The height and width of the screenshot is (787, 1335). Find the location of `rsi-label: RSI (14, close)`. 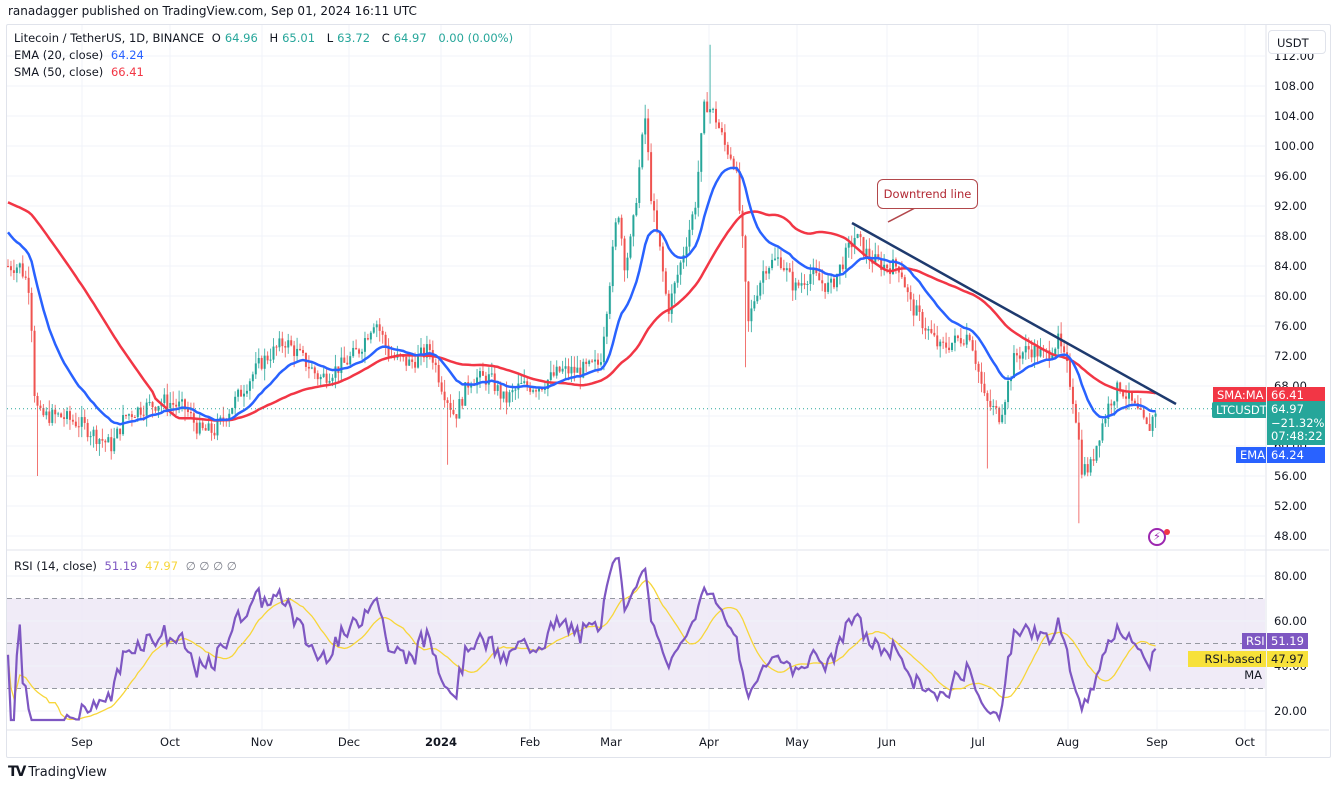

rsi-label: RSI (14, close) is located at coordinates (55, 566).